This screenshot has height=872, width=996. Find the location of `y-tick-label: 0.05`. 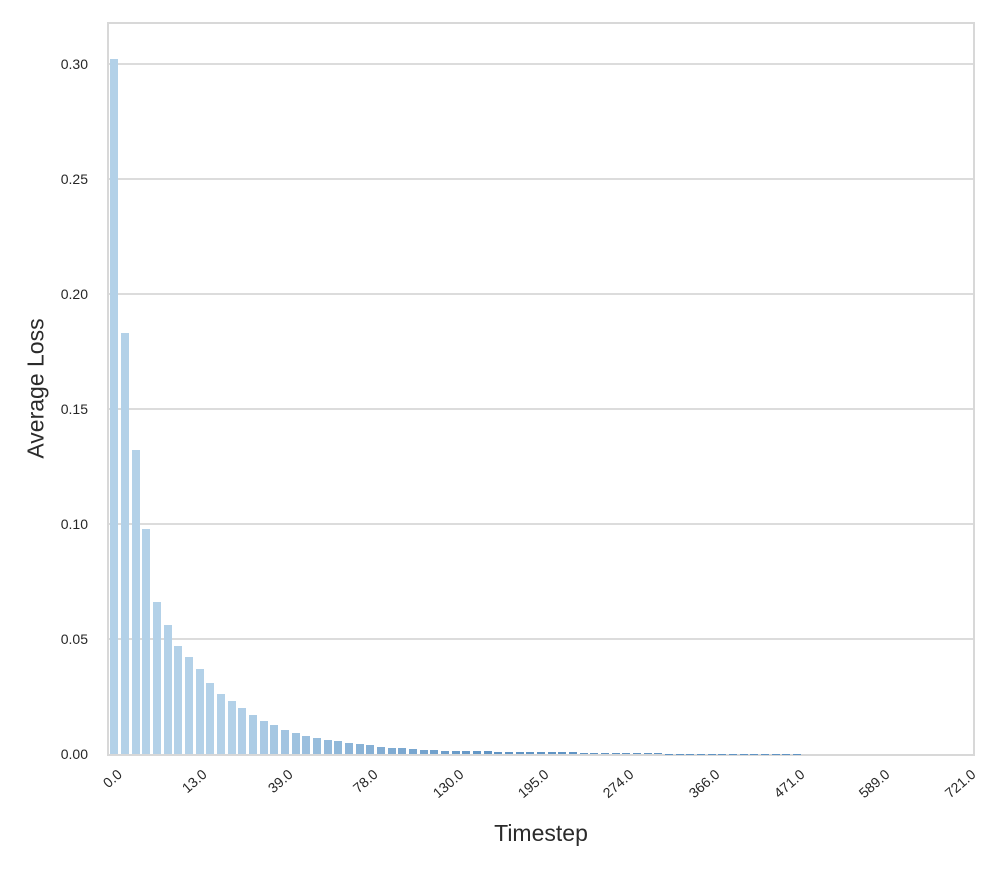

y-tick-label: 0.05 is located at coordinates (74, 638).